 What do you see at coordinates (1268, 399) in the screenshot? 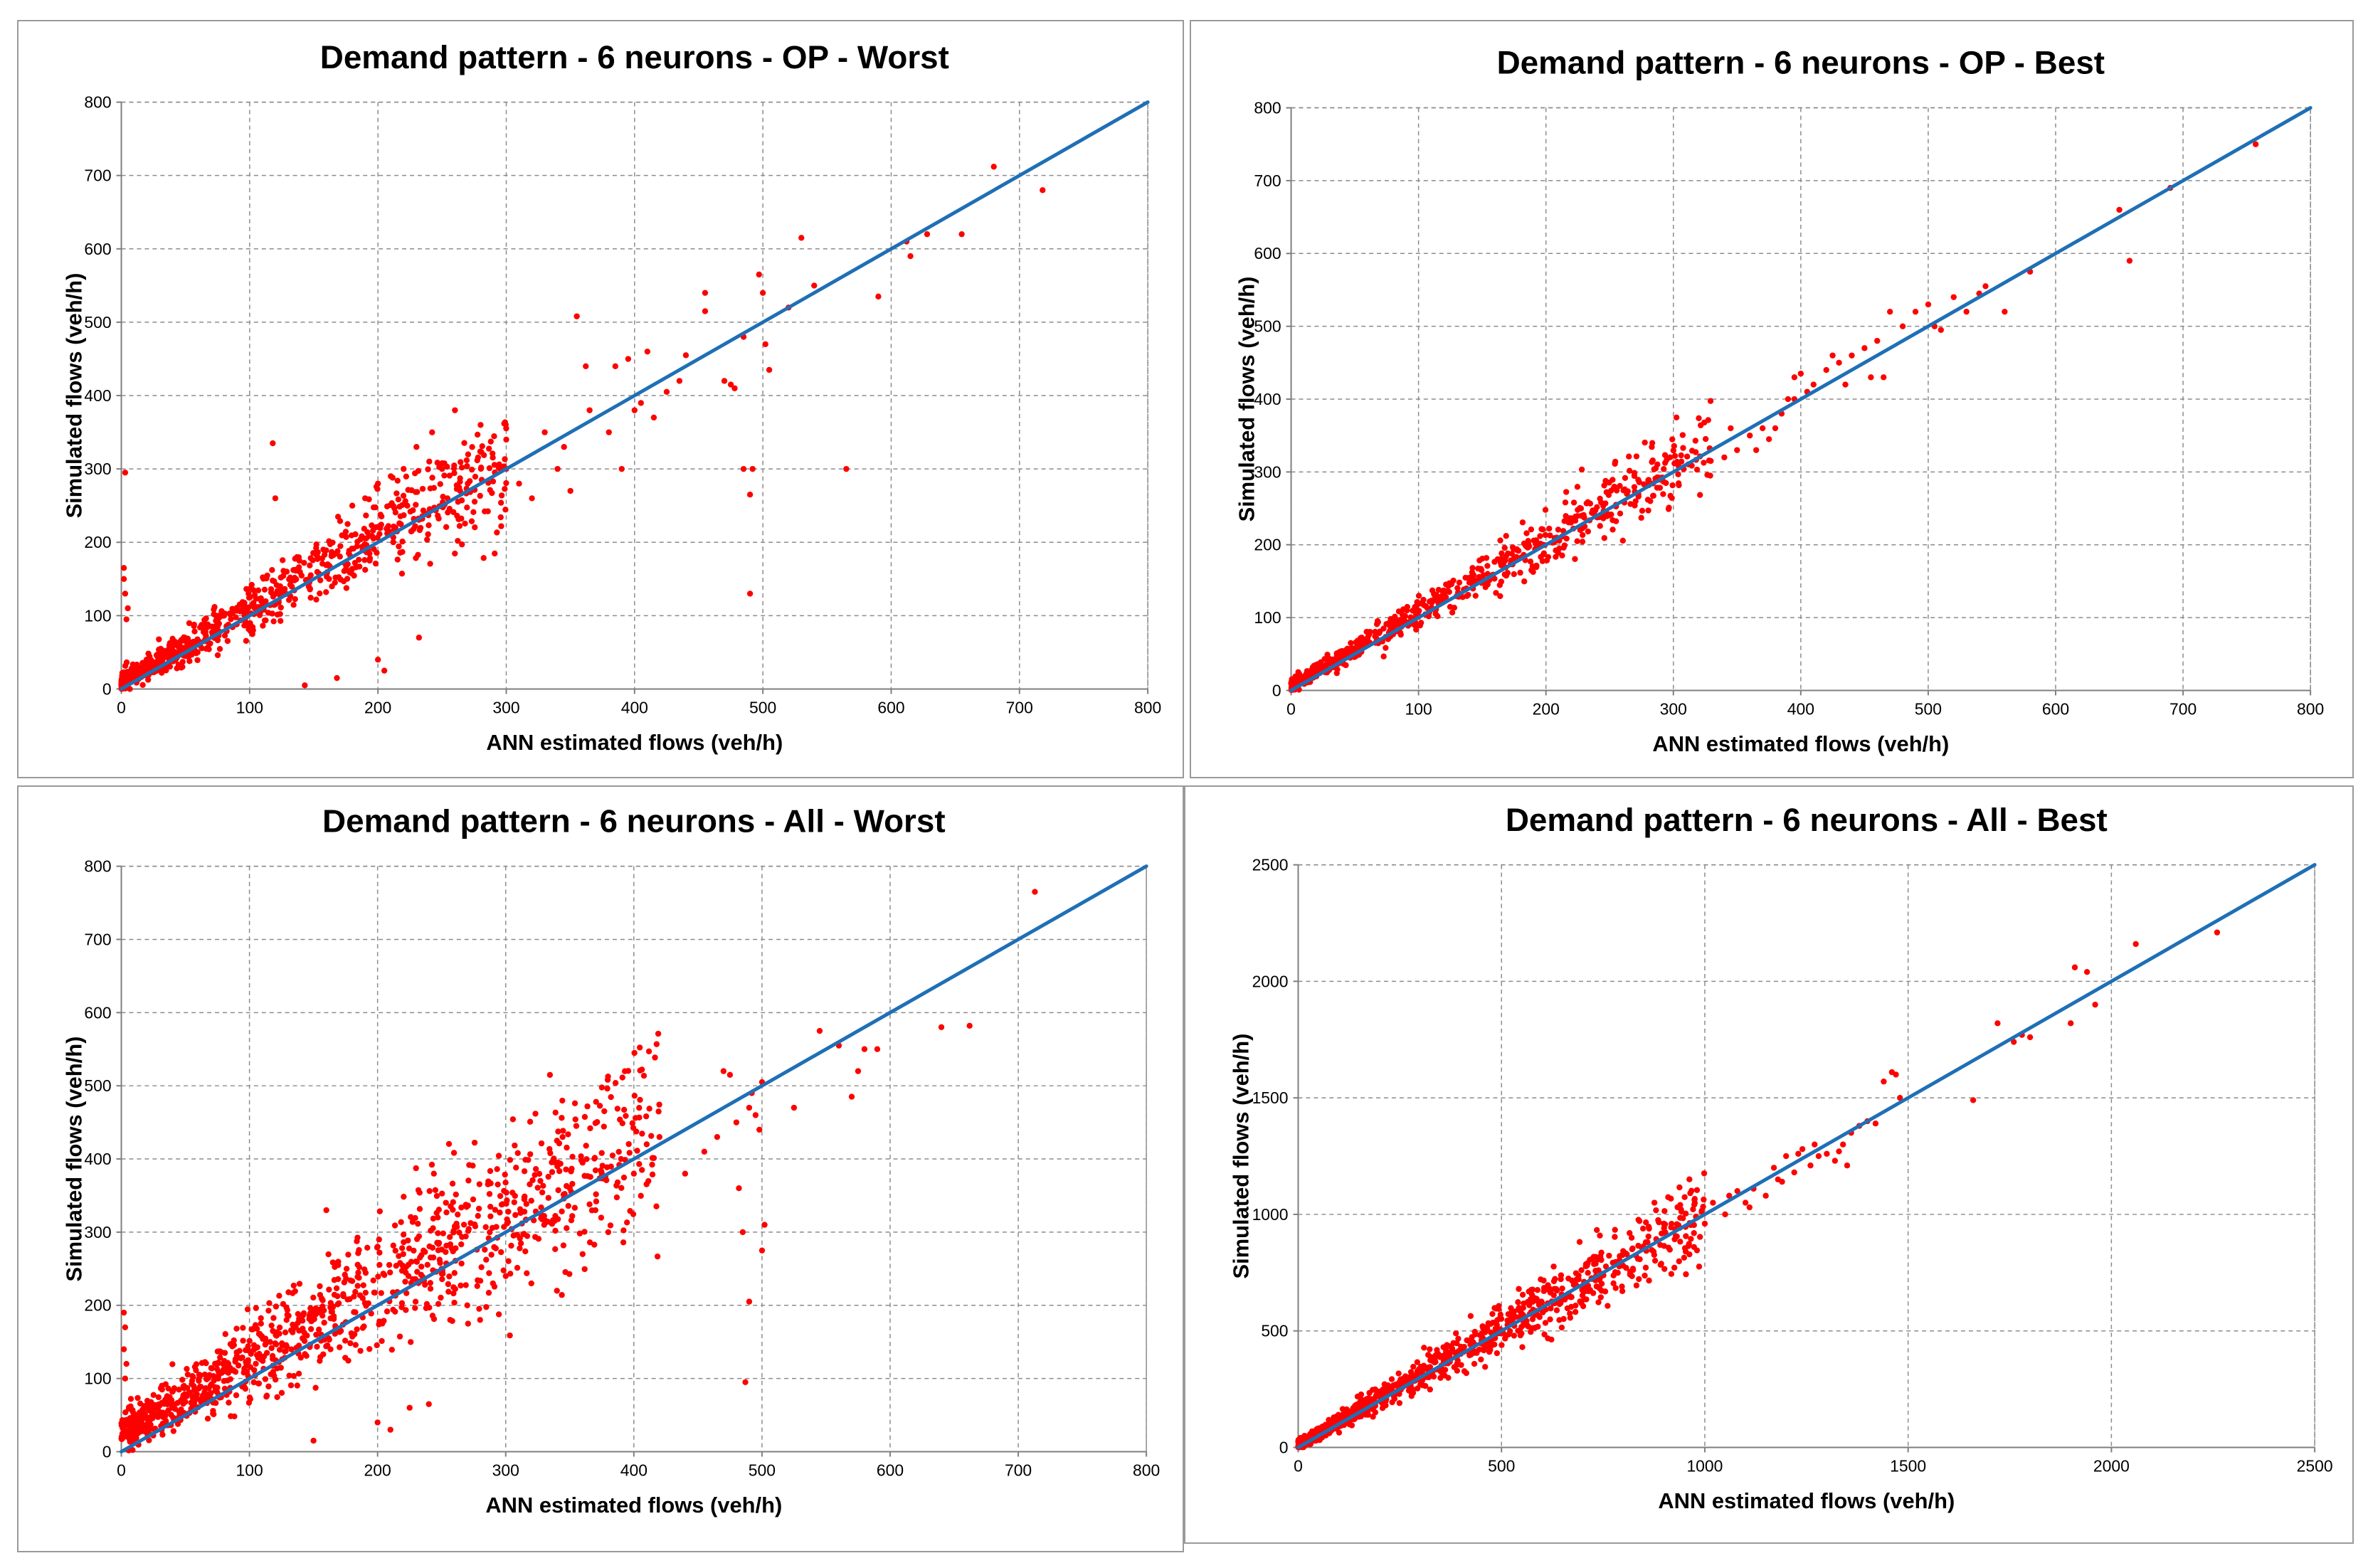
I see `y-tick-label: 400` at bounding box center [1268, 399].